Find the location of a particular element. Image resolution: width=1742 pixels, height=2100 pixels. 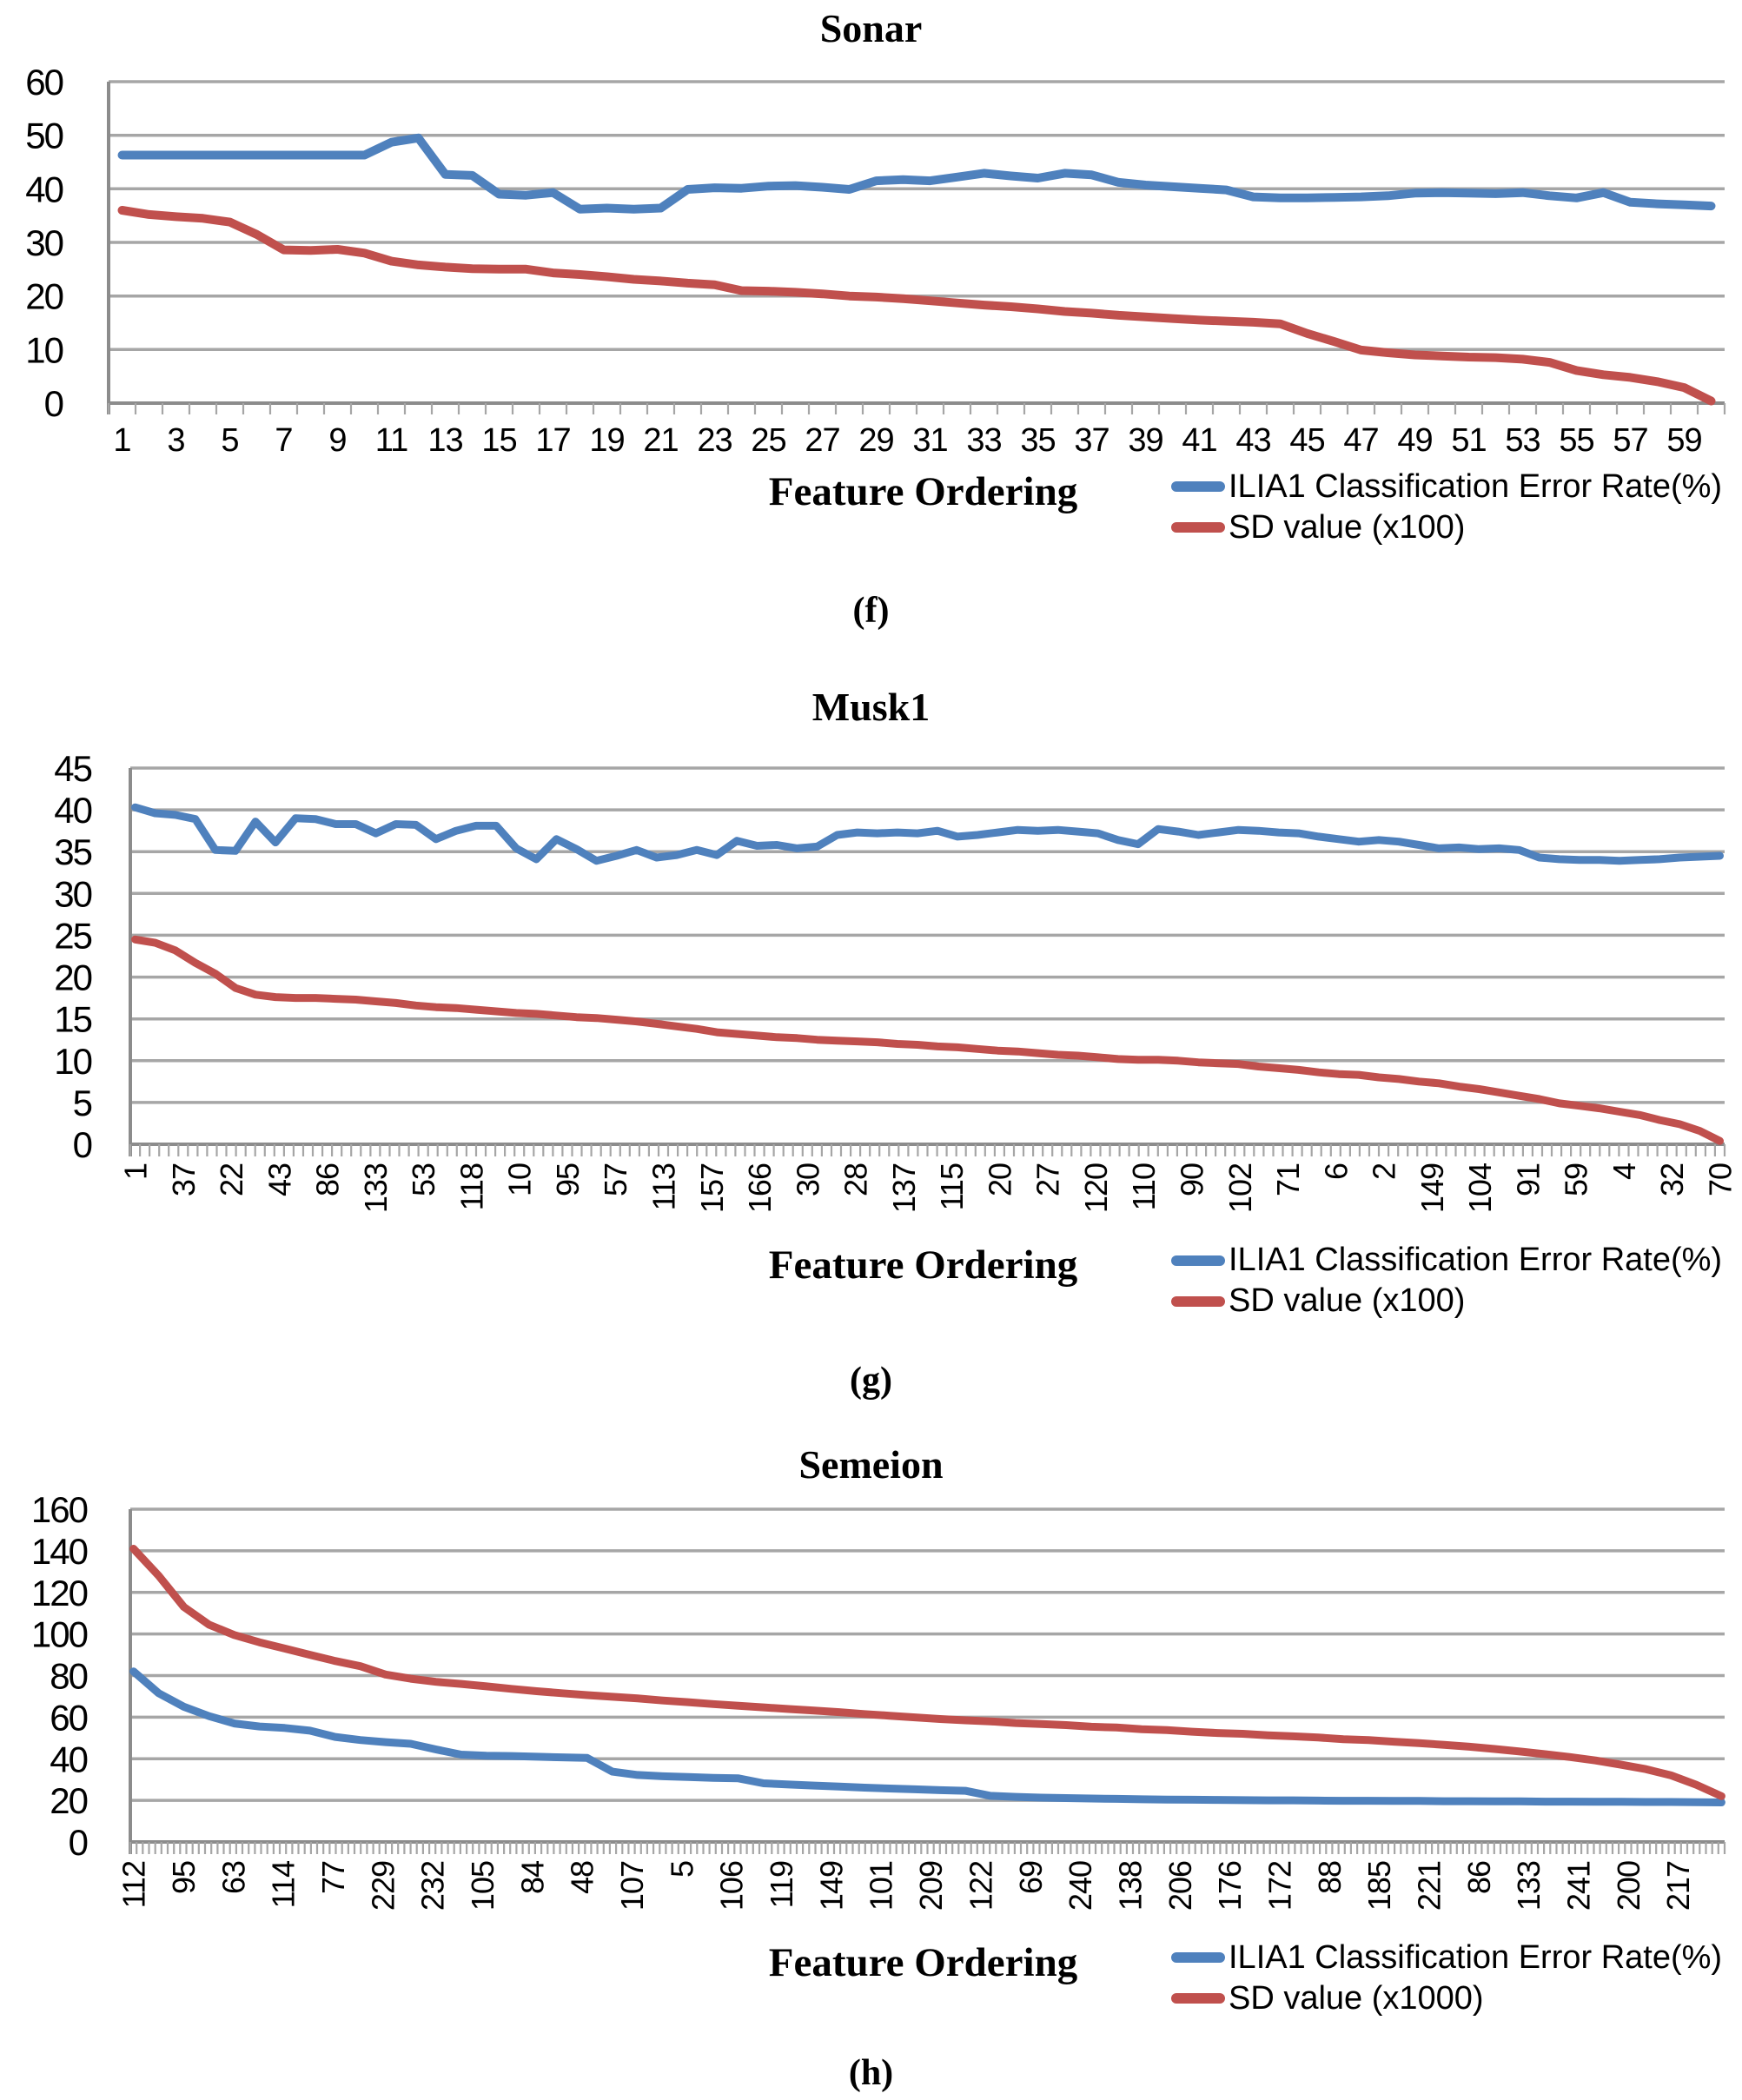

figure-caption: (h) is located at coordinates (871, 2072).